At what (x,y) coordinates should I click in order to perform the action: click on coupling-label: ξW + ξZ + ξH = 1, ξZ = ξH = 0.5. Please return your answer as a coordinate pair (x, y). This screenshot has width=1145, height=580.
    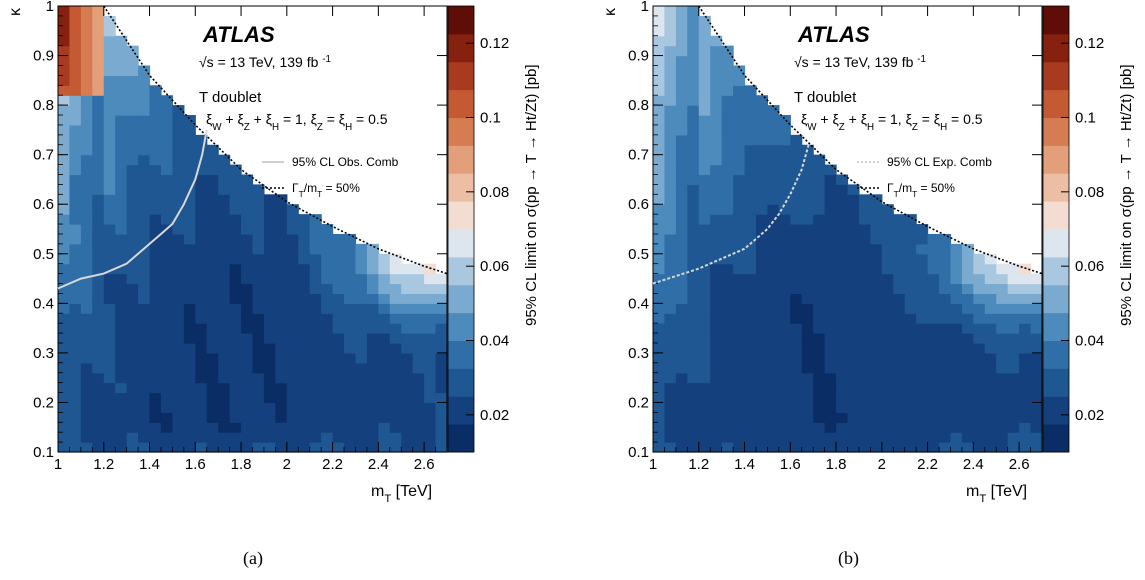
    Looking at the image, I should click on (892, 122).